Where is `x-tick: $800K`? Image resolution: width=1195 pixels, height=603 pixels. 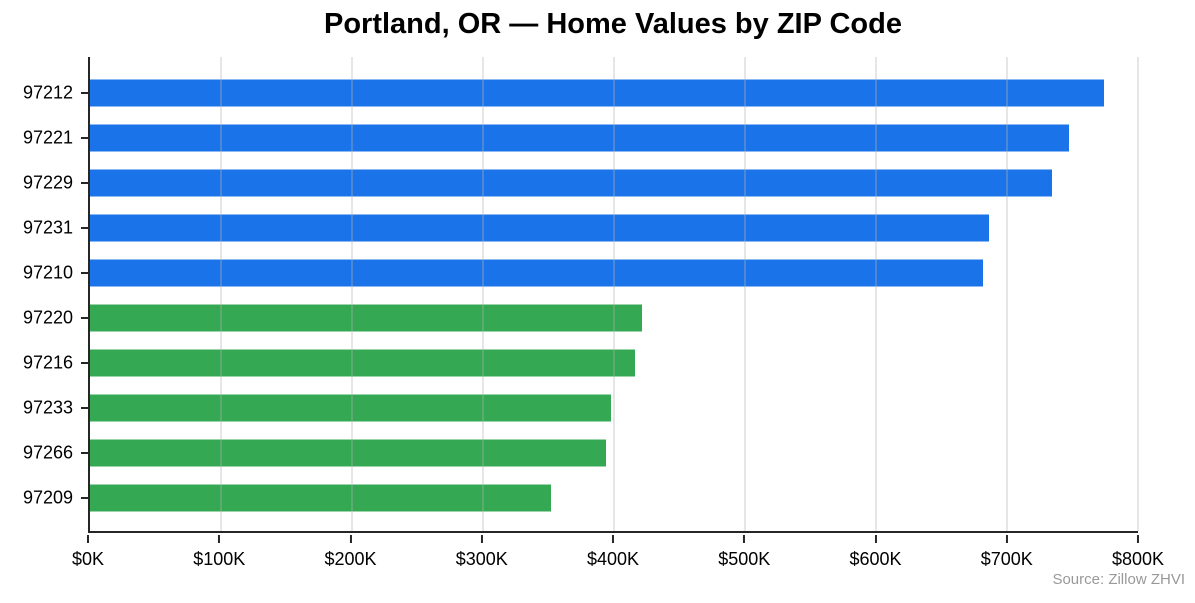 x-tick: $800K is located at coordinates (1138, 552).